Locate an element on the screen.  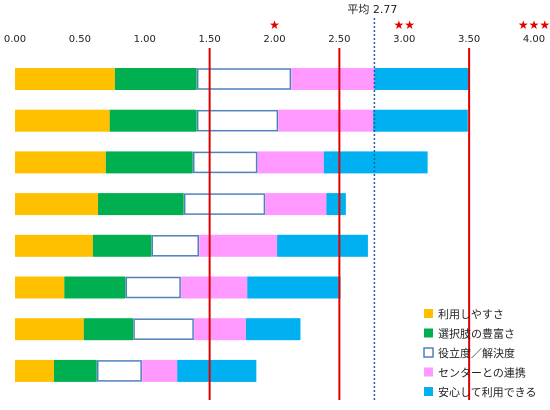
x-tick-label: 3.00 is located at coordinates (404, 39).